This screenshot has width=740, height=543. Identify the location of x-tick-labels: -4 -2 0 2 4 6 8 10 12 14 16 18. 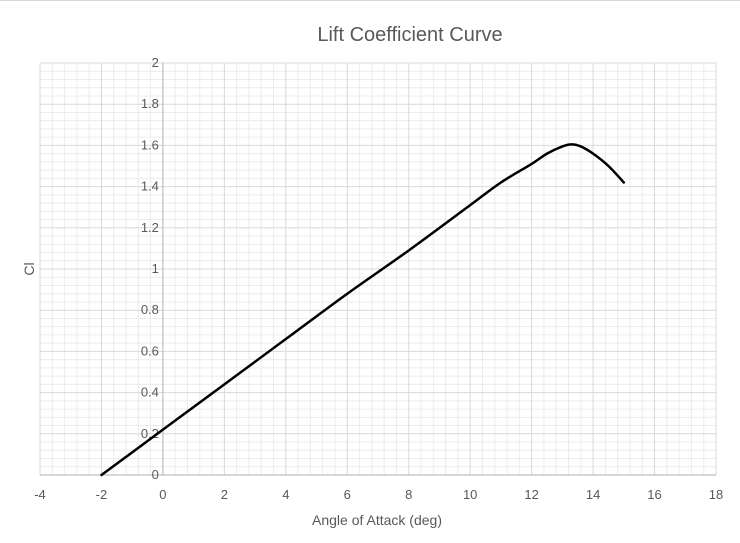
(378, 494).